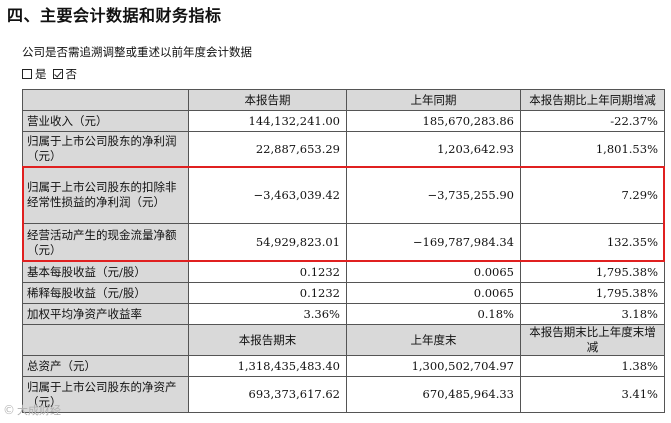 Image resolution: width=671 pixels, height=423 pixels. Describe the element at coordinates (592, 394) in the screenshot. I see `change-value: 3.41%` at that location.